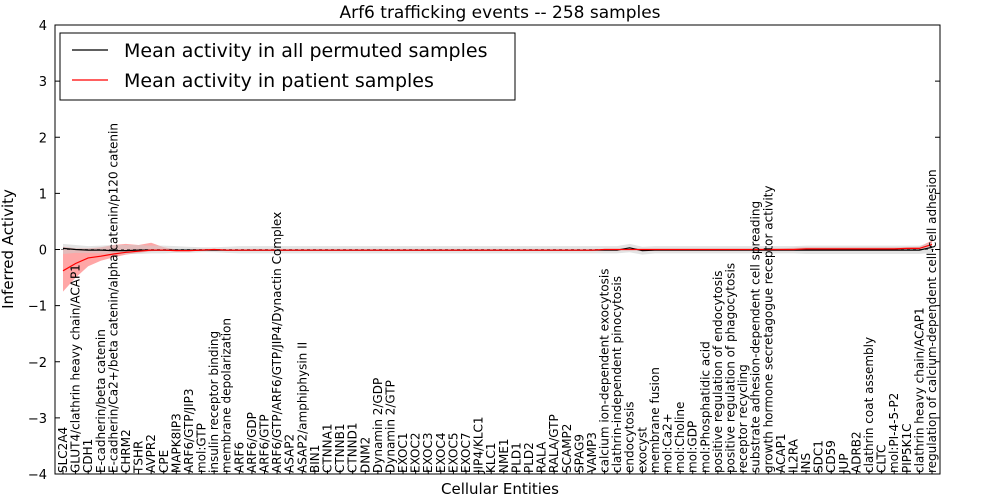  I want to click on x-category-label: clathrin heavy chain/ACAP1, so click(919, 390).